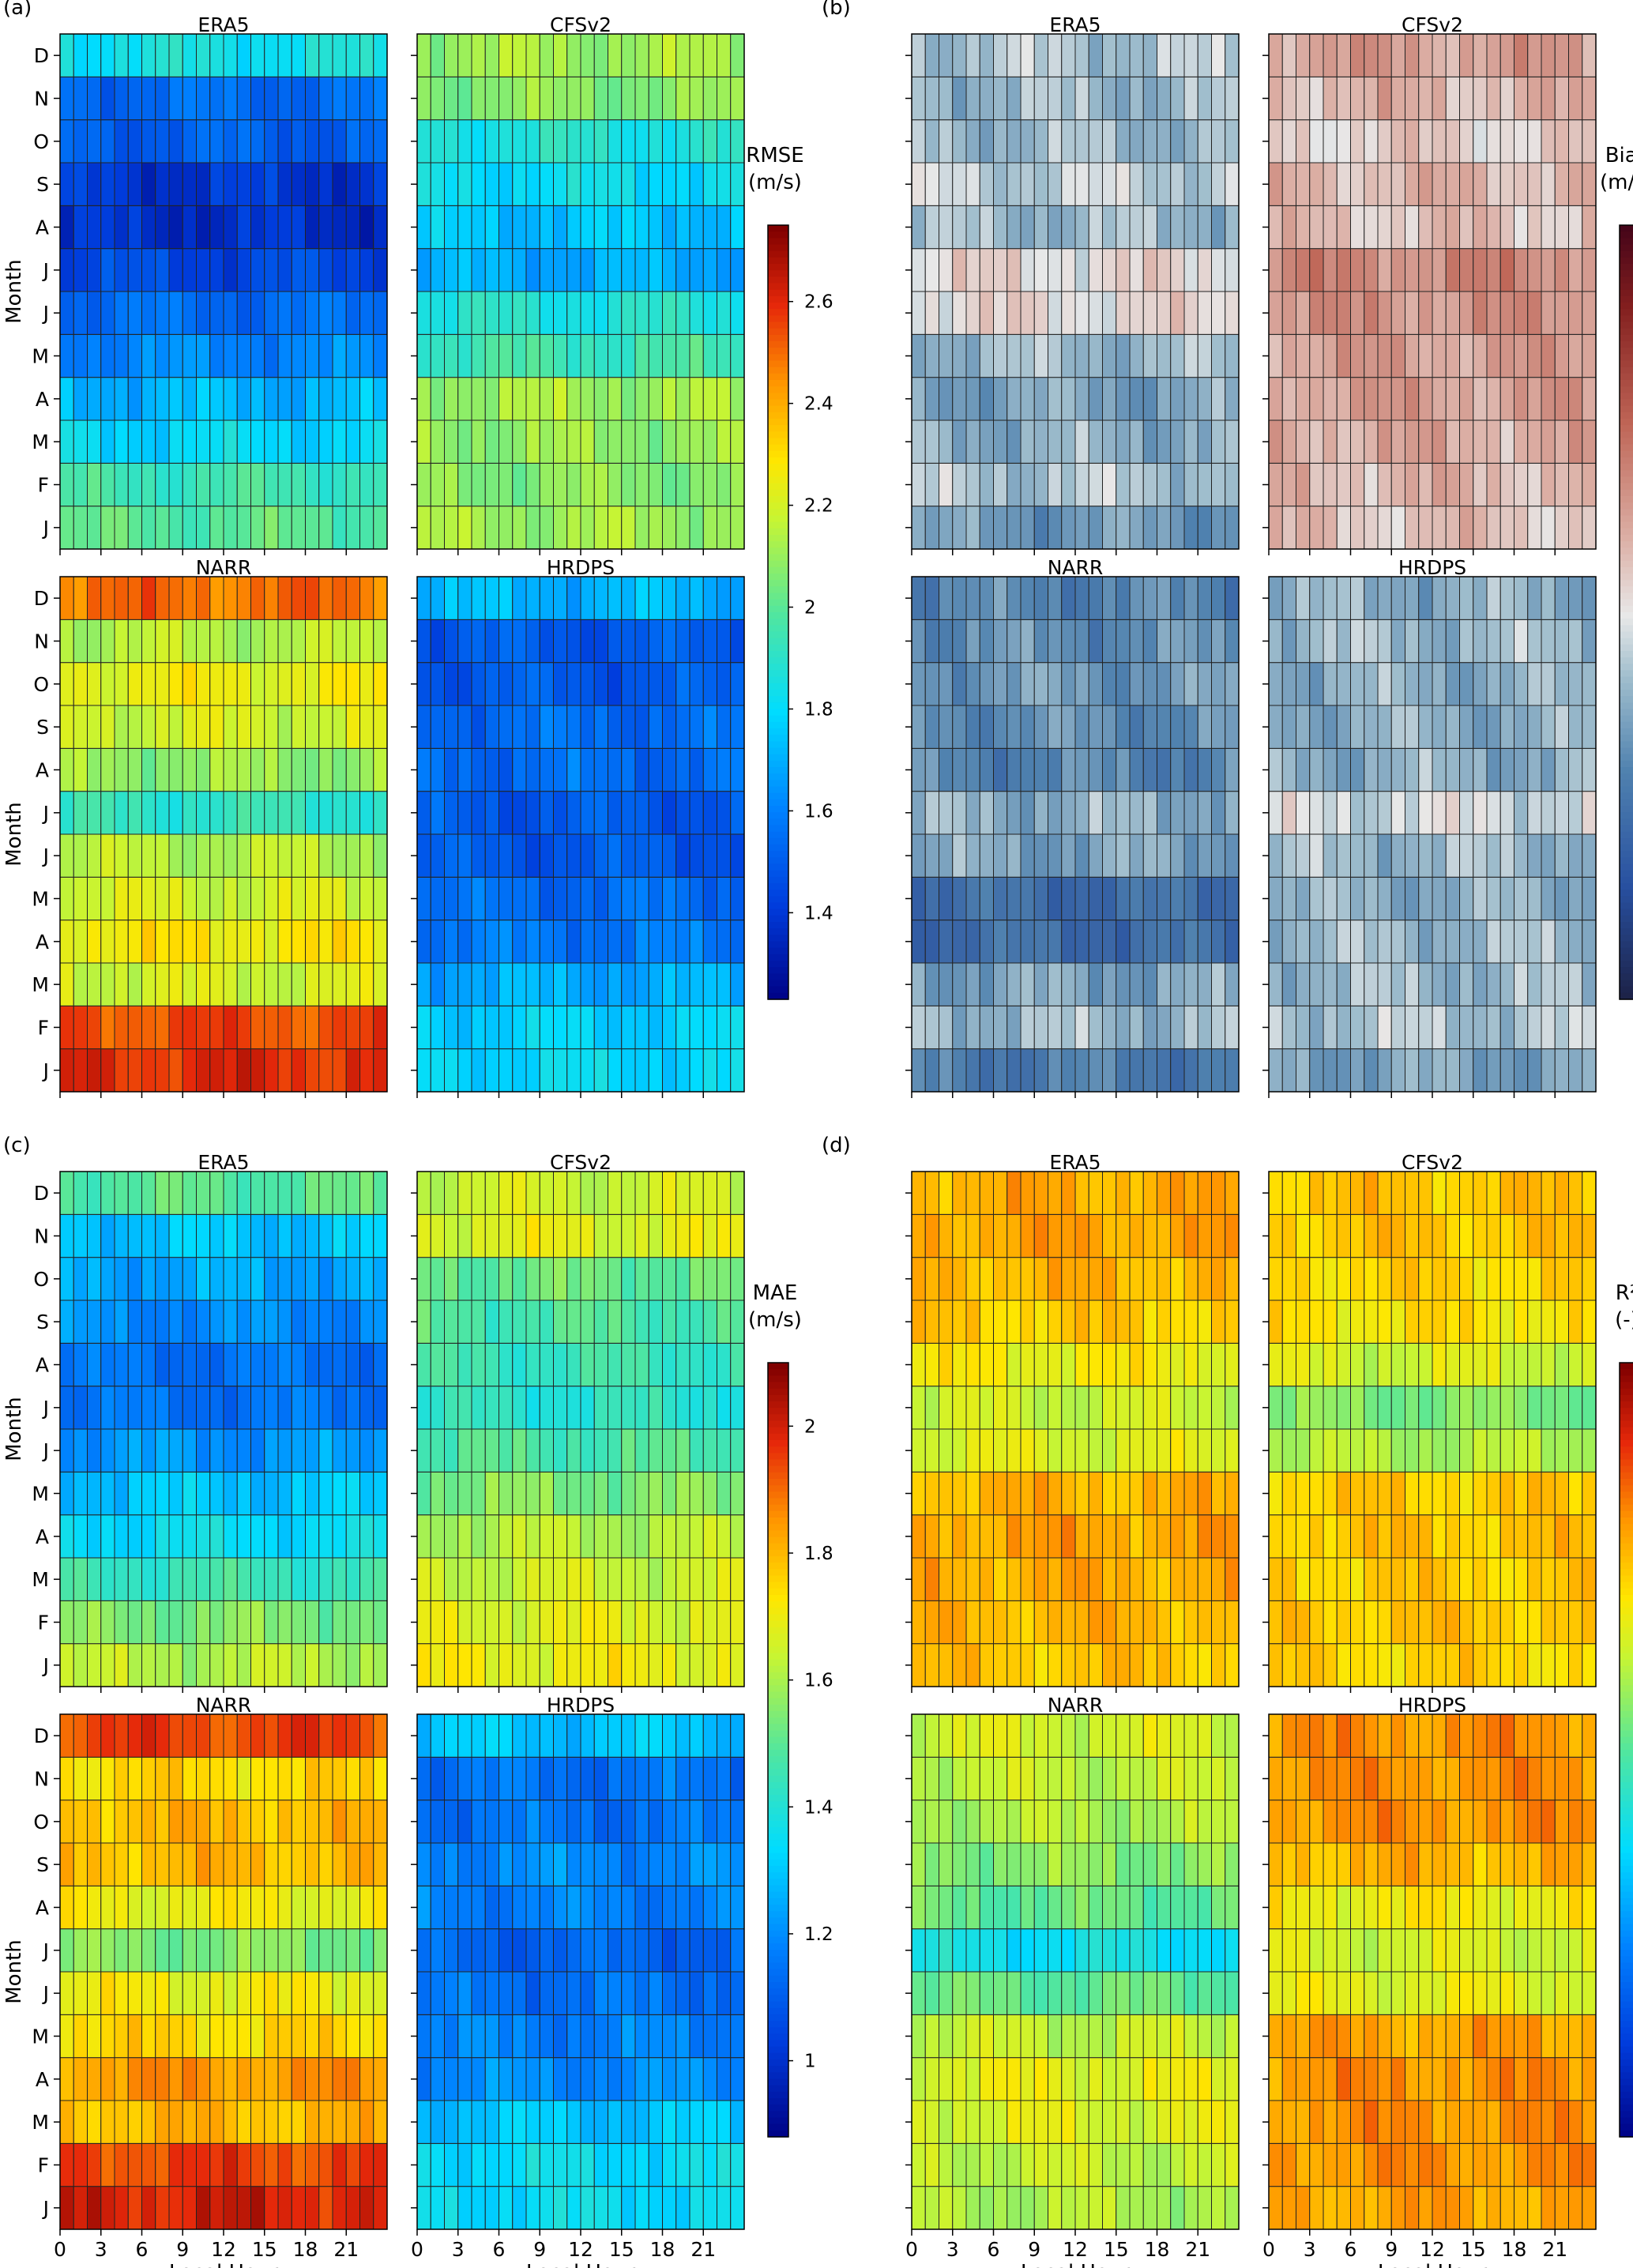 The height and width of the screenshot is (2268, 1633). I want to click on month-tick-label: S, so click(42, 184).